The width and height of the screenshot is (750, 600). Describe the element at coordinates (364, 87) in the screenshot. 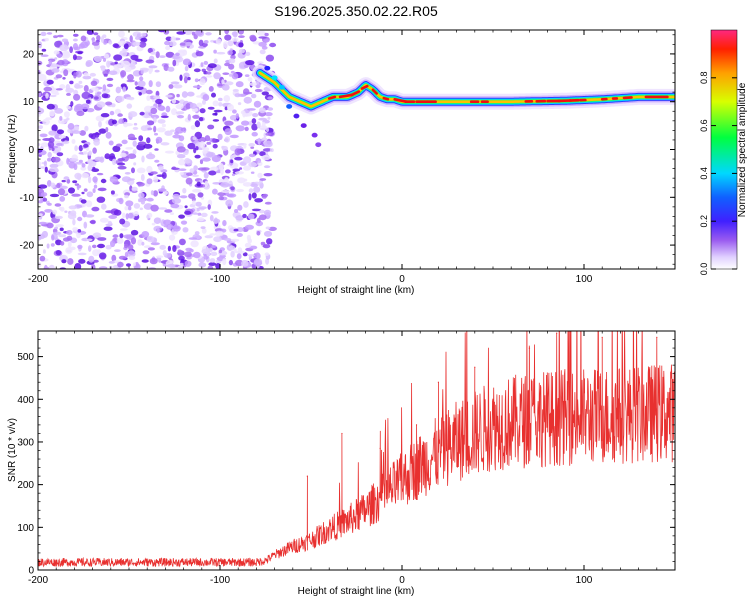

I see `spectrogram-ridge-peak` at that location.